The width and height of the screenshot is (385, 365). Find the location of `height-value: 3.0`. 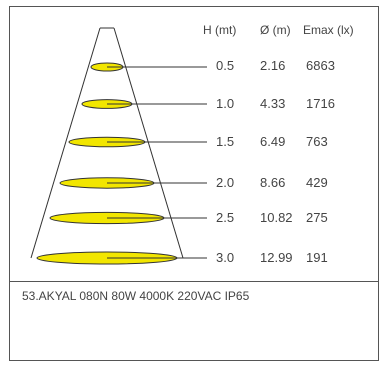

height-value: 3.0 is located at coordinates (225, 257).